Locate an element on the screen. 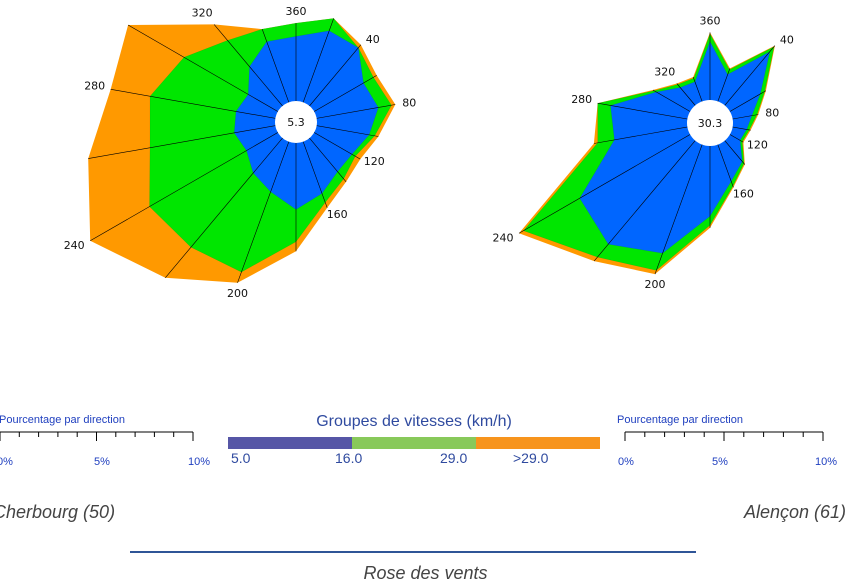  legend-title: Groupes de vitesses (km/h) is located at coordinates (414, 421).